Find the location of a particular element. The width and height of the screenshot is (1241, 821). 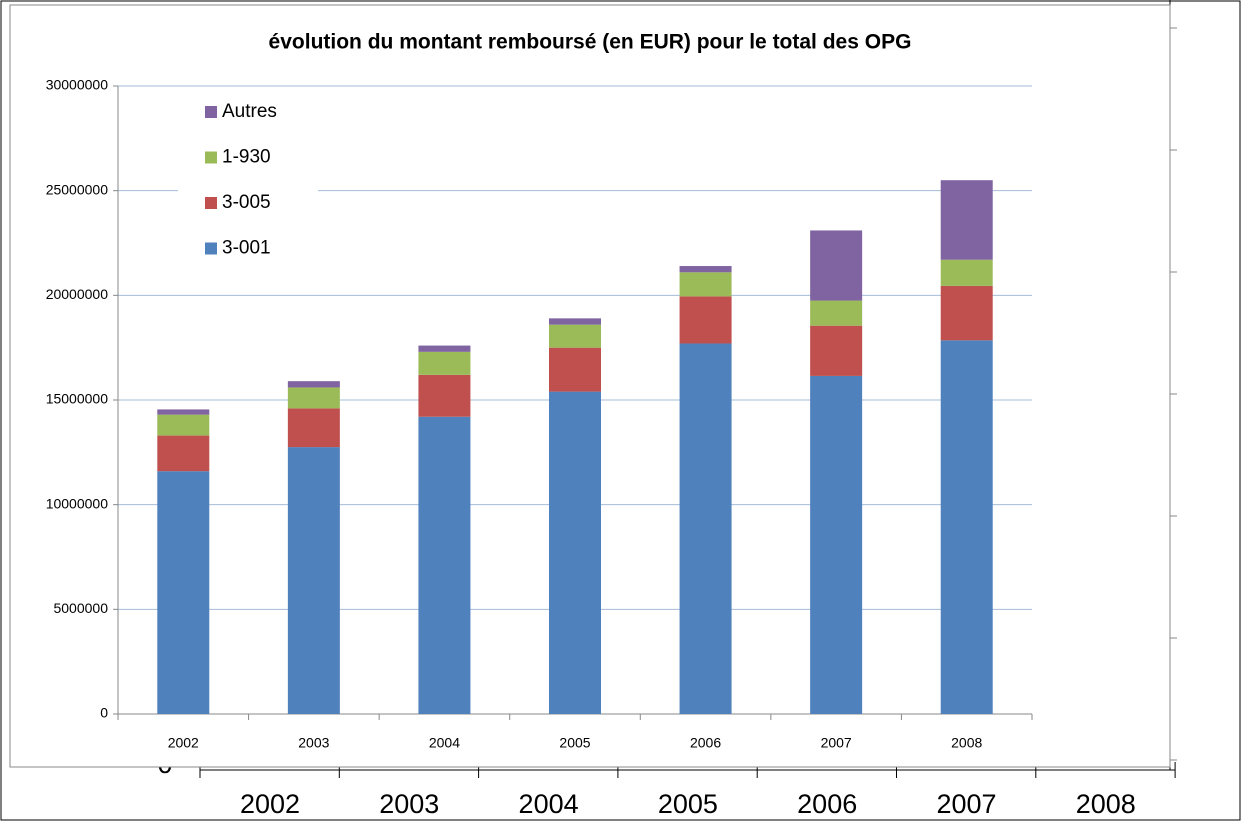

x-tick-label: 2006 is located at coordinates (705, 743).